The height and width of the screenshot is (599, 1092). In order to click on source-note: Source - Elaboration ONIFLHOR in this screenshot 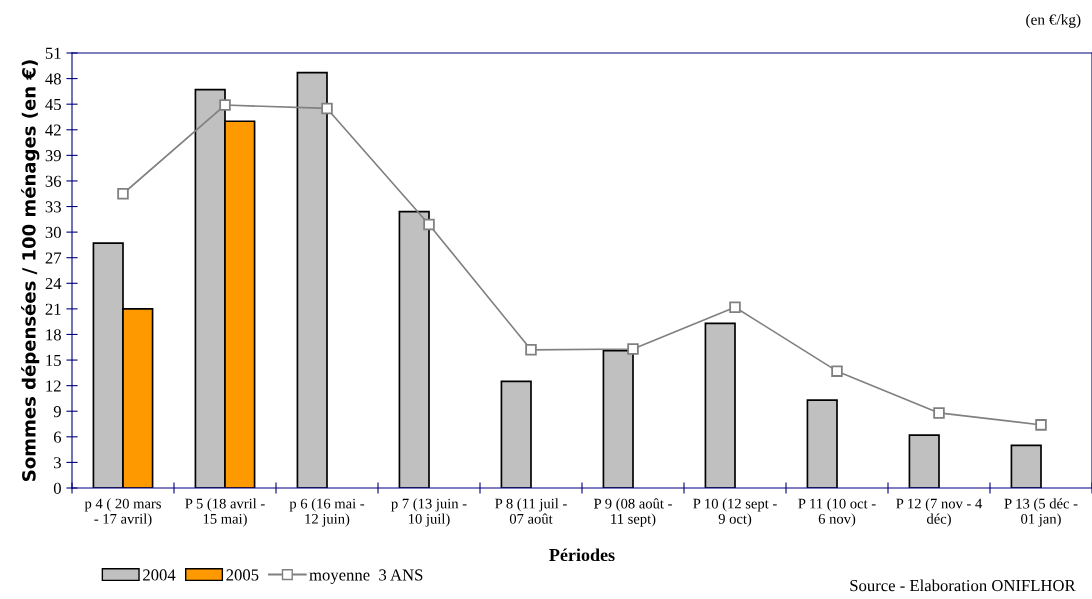, I will do `click(963, 585)`.